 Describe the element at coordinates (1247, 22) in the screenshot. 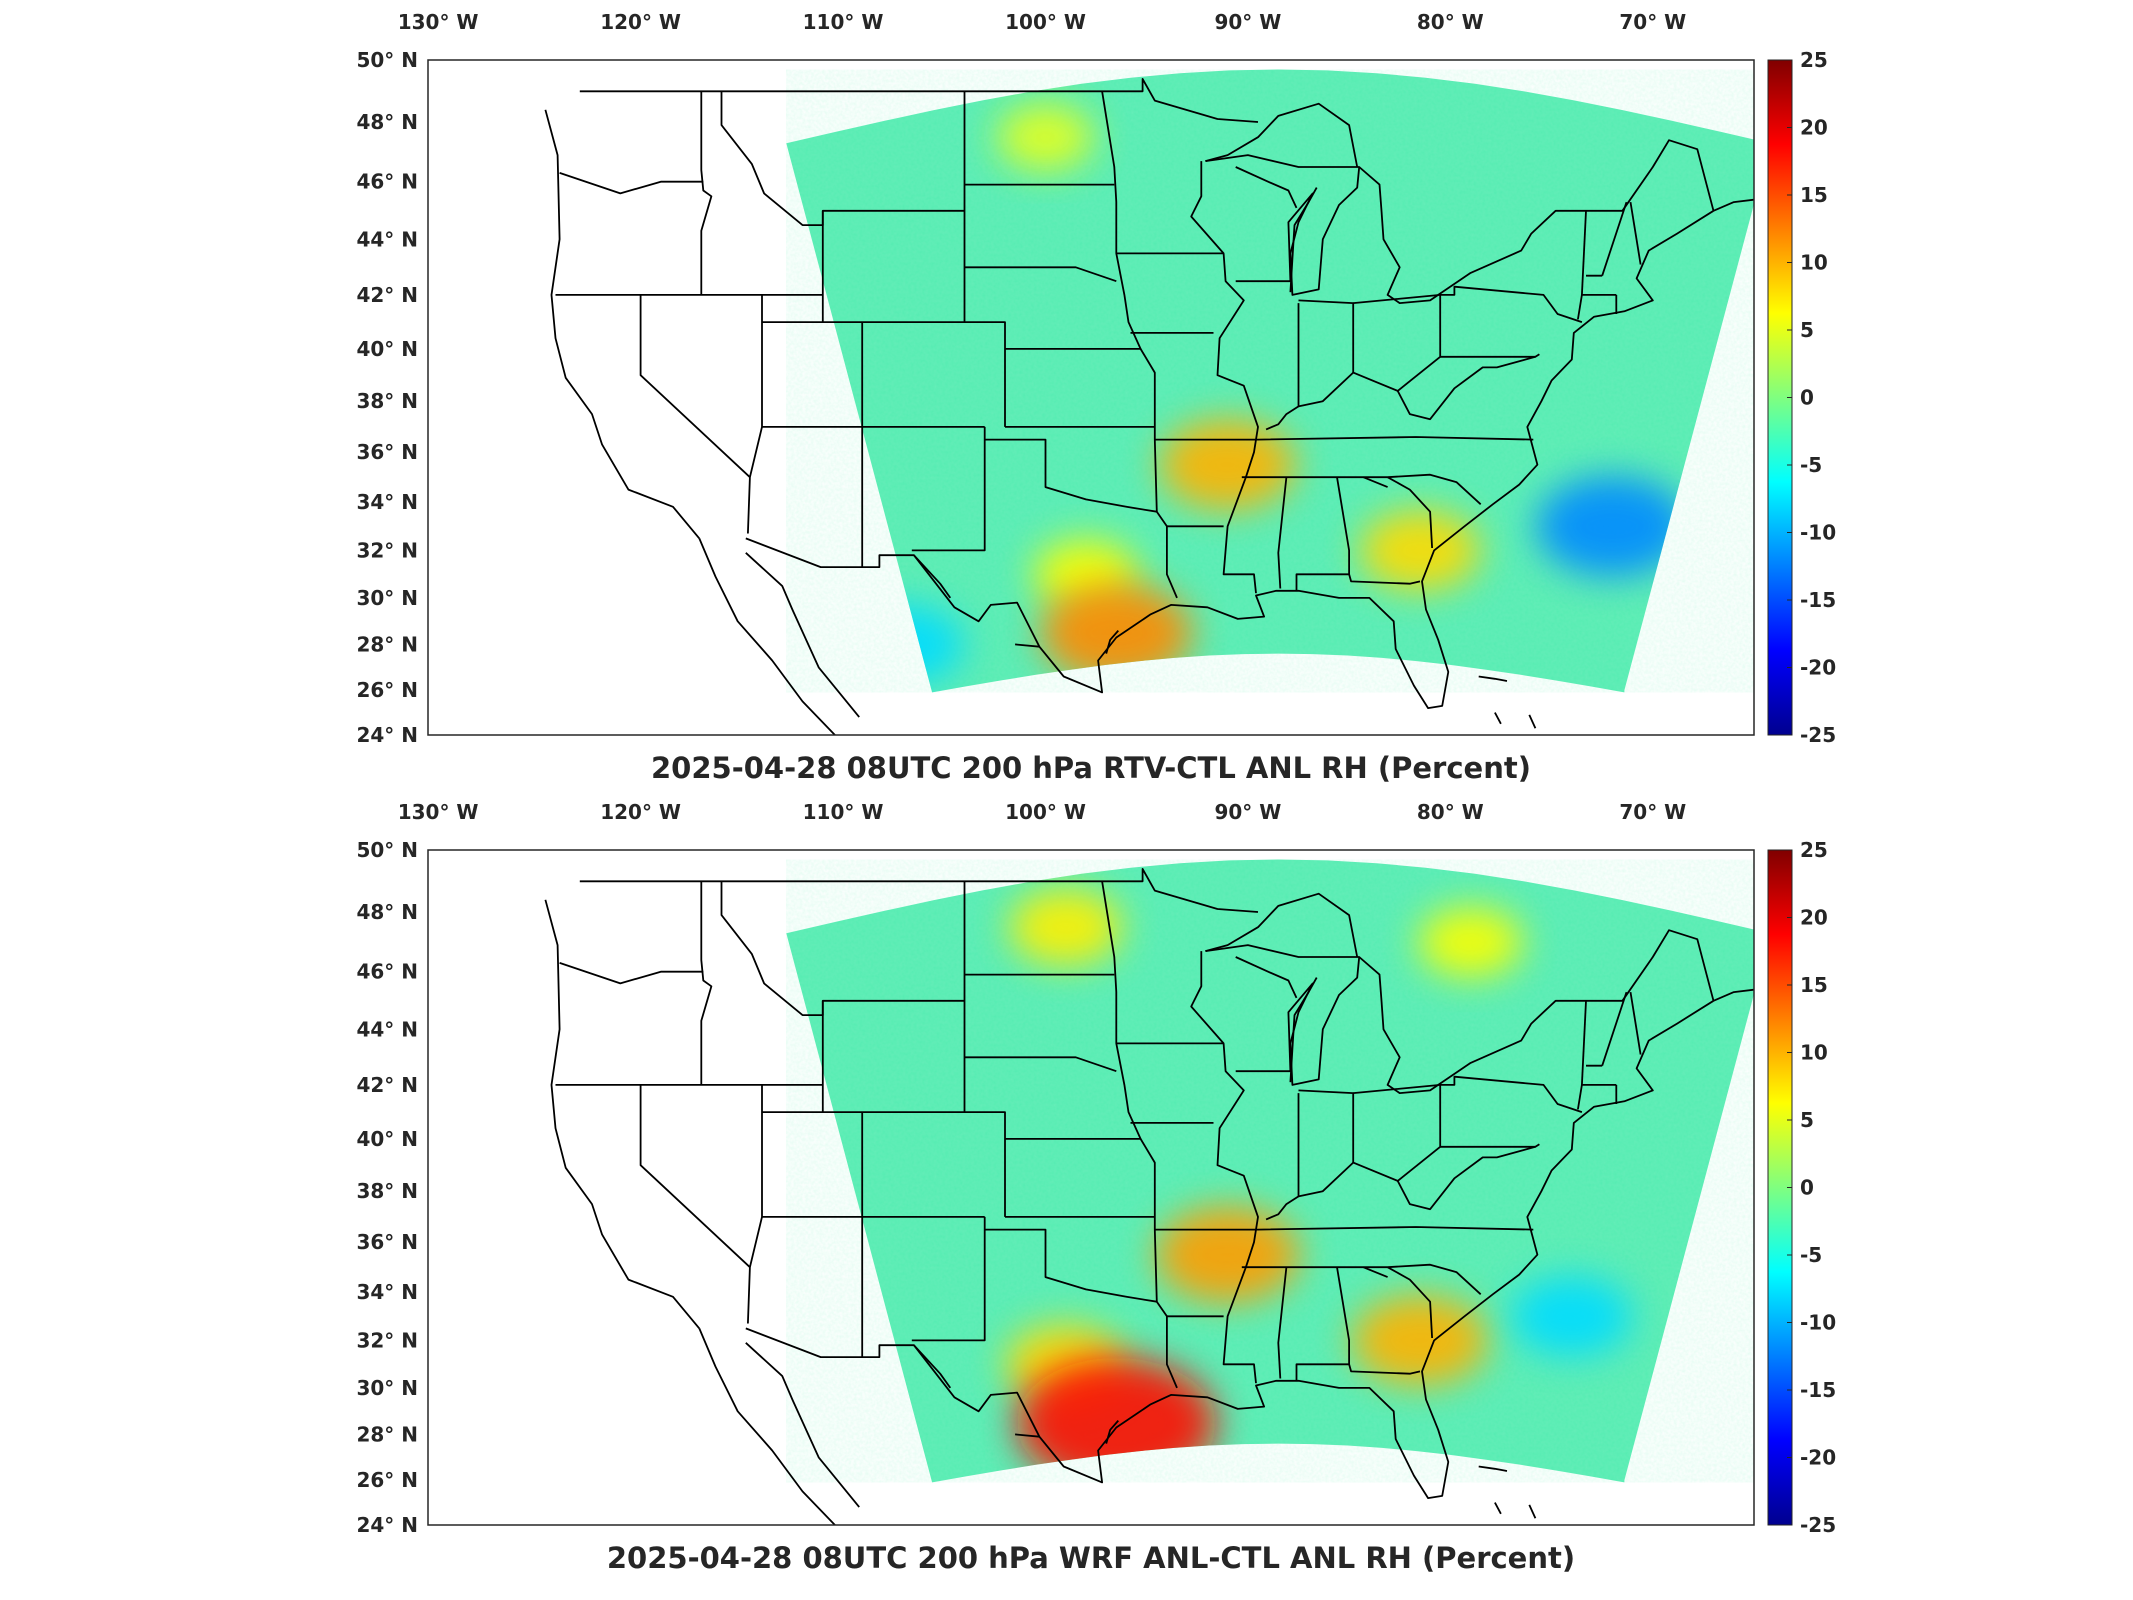

I see `lon-tick-label: 90° W` at that location.